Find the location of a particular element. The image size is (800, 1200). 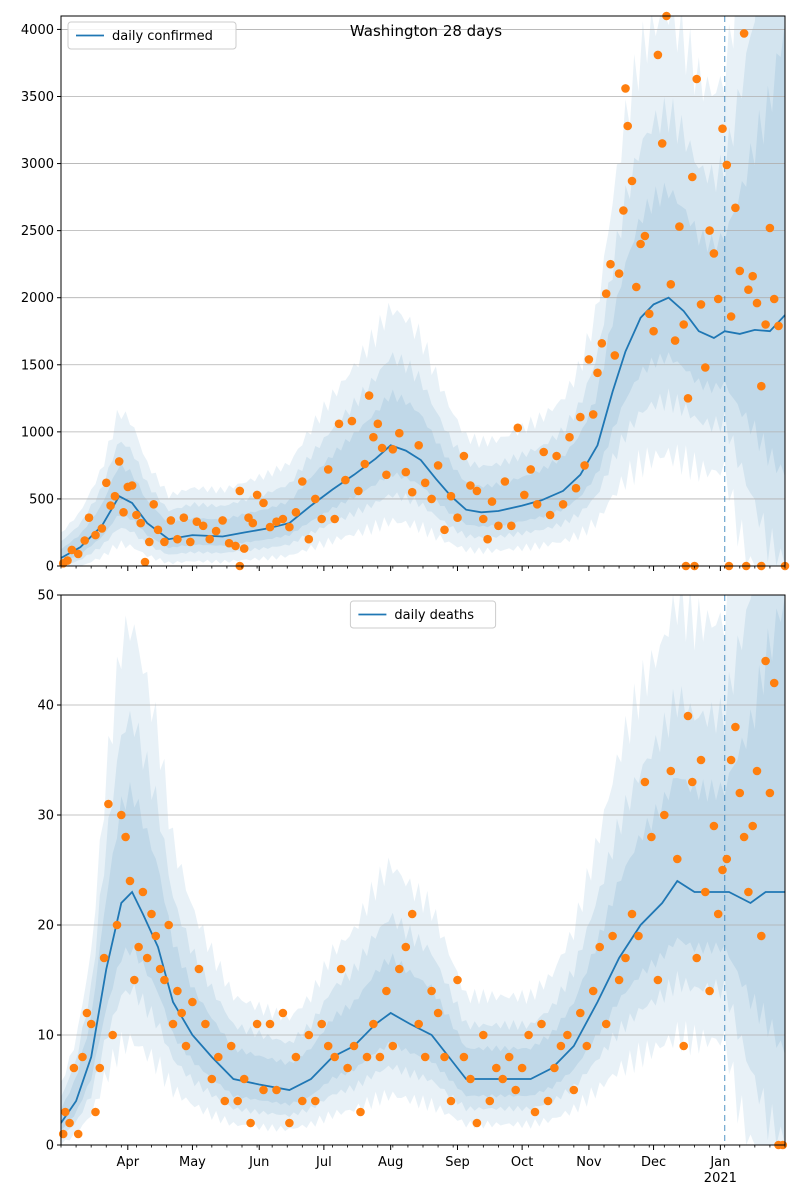

x-tick-label: Dec is located at coordinates (653, 1162).